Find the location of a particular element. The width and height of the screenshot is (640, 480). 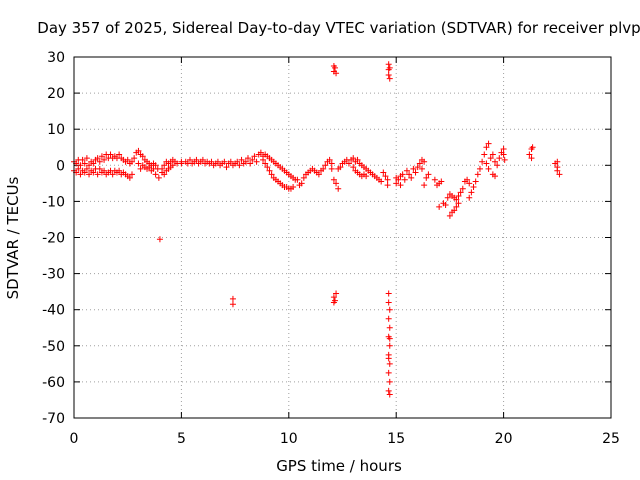

x-tick-label: 0 is located at coordinates (74, 439).